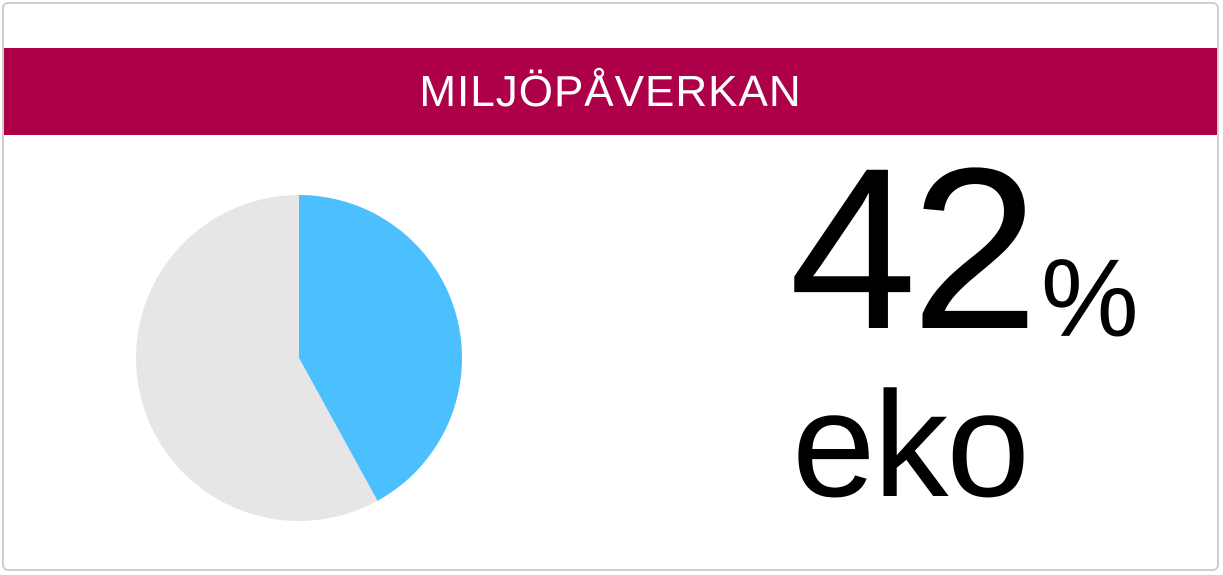 The height and width of the screenshot is (575, 1223). Describe the element at coordinates (380, 348) in the screenshot. I see `pie-slice-eco` at that location.